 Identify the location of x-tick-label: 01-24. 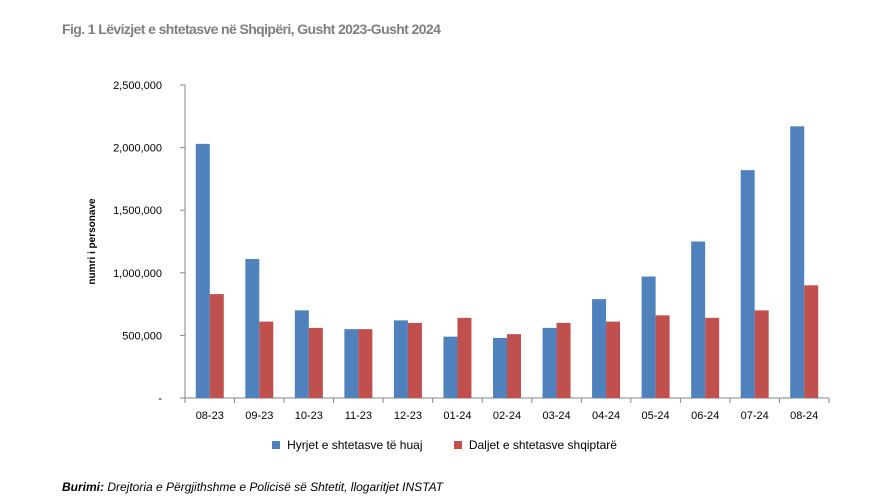
(457, 416).